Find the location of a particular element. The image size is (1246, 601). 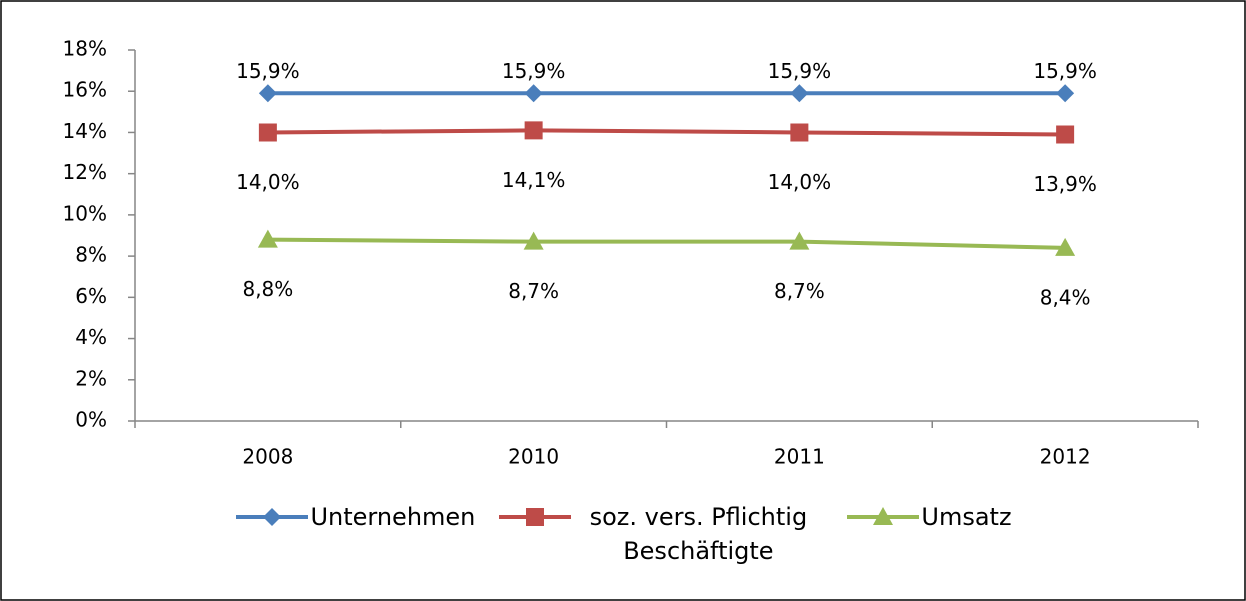

legend-label: soz. vers. Pflichtig Beschäftigte is located at coordinates (698, 534).